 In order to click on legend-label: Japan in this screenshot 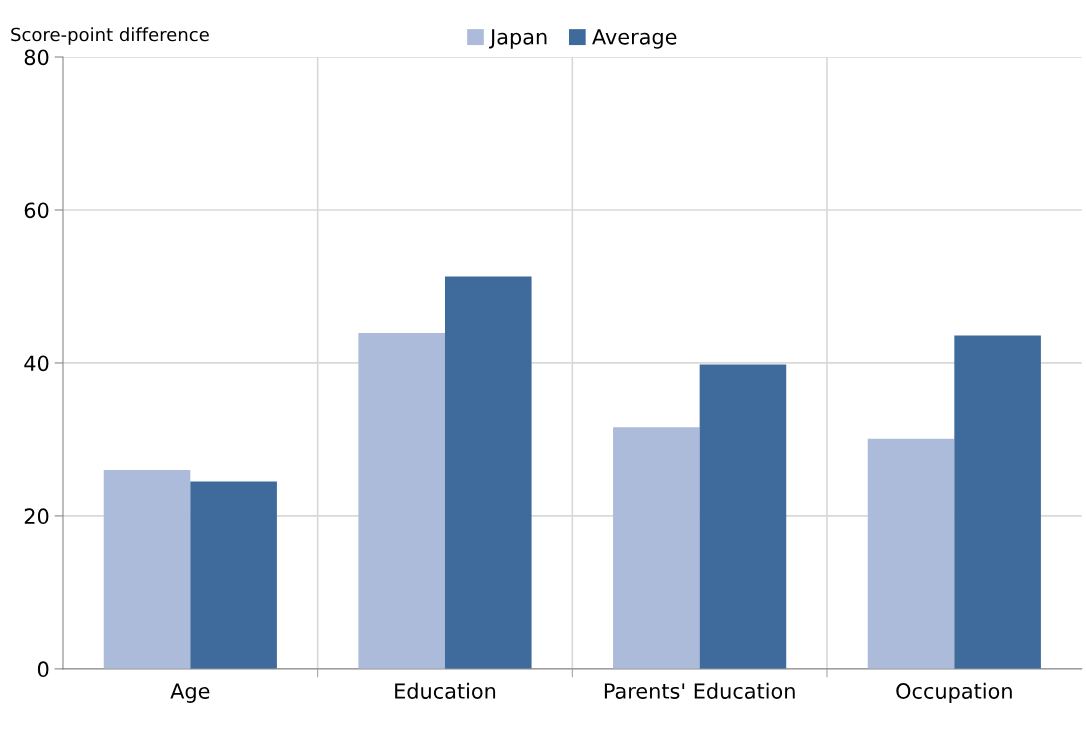, I will do `click(518, 39)`.